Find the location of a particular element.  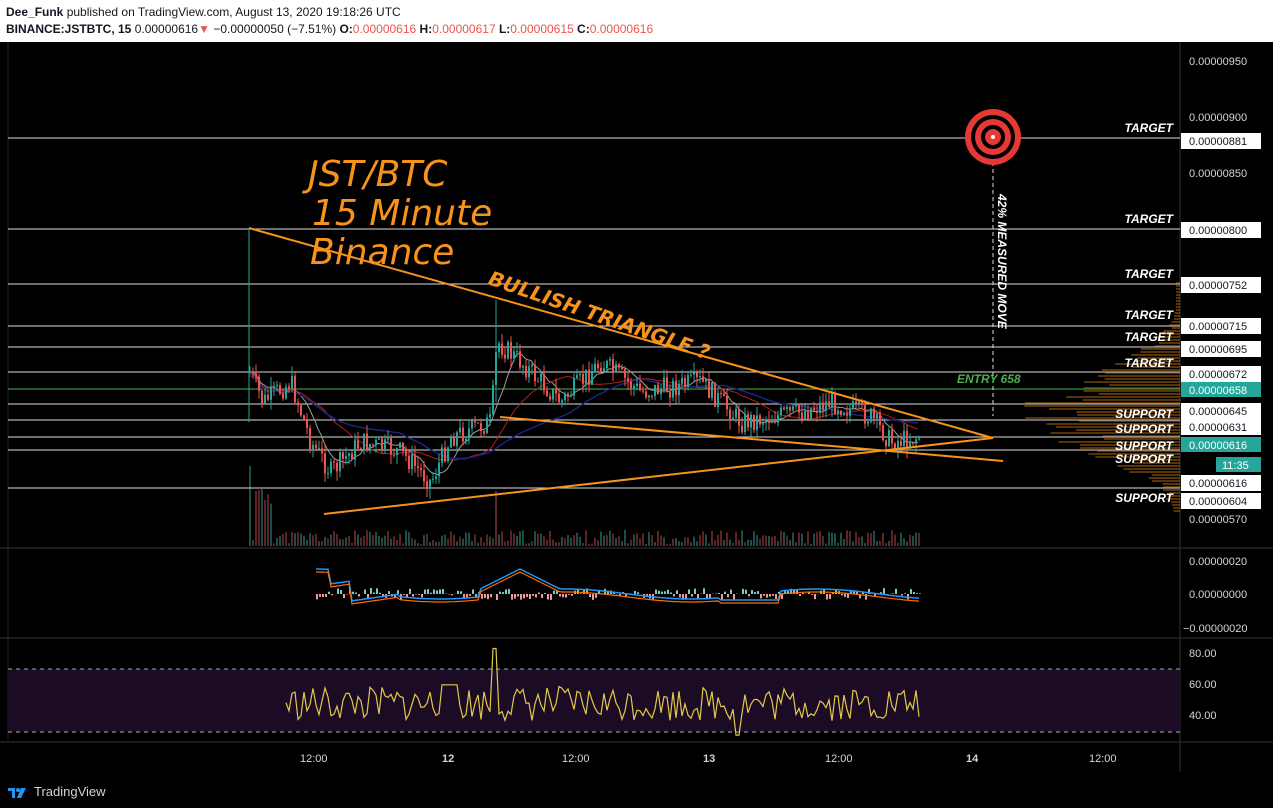

time-axis: 12:00 12 12:00 13 12:00 14 12:00 is located at coordinates (708, 759).